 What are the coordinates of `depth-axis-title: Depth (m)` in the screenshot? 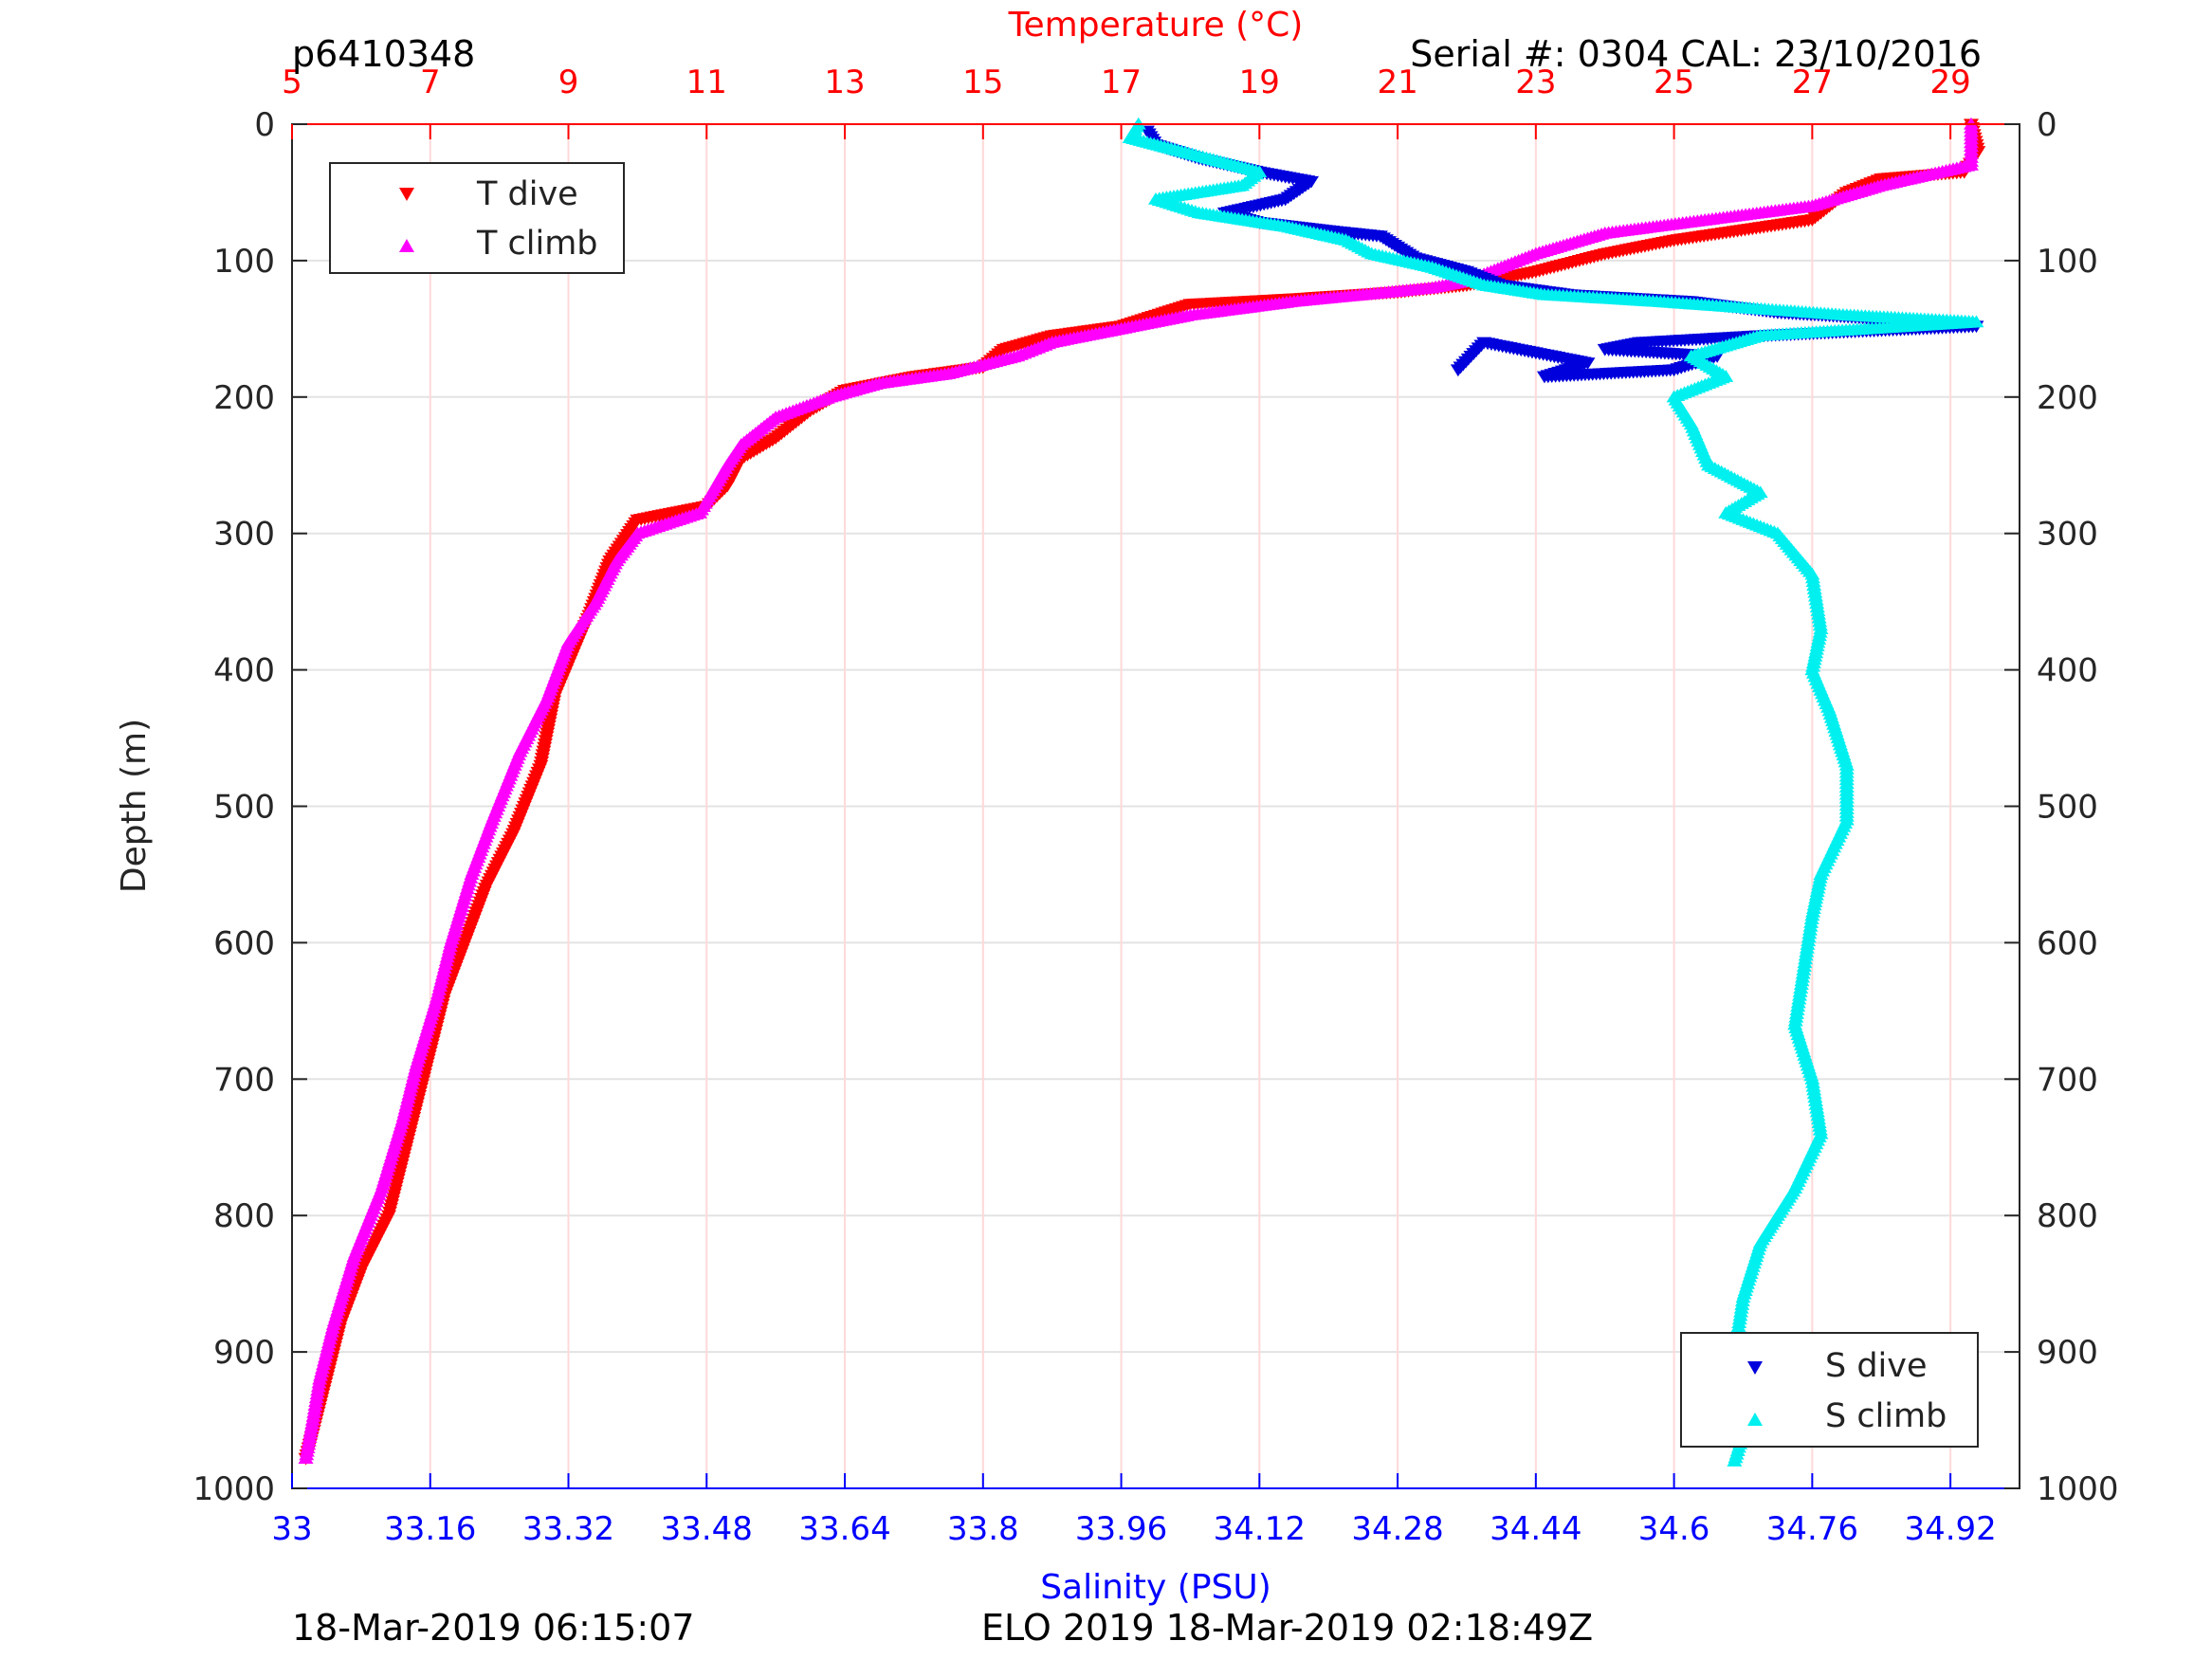 It's located at (134, 806).